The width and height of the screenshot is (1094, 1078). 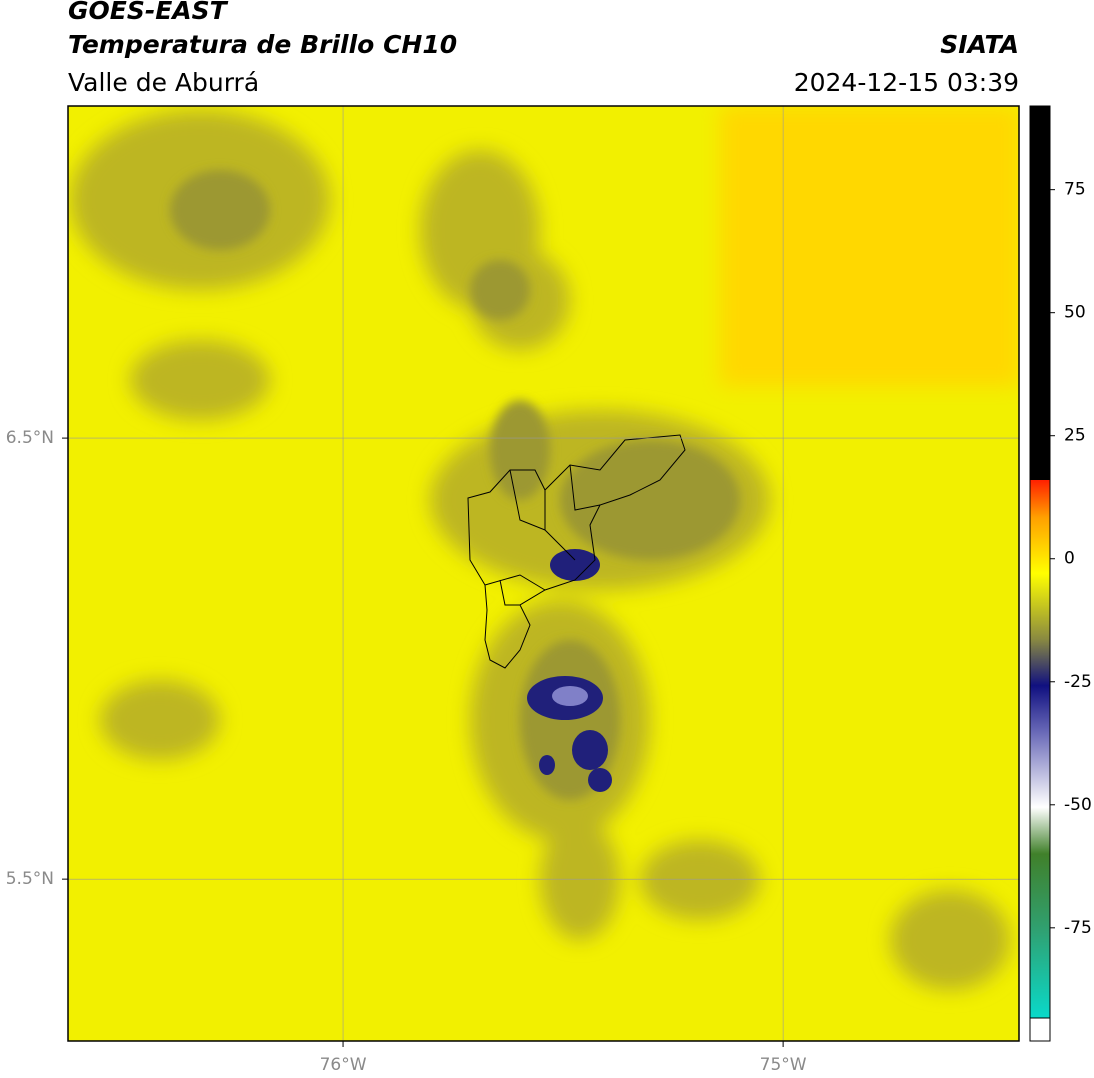 I want to click on x-tick-label: 76°W, so click(x=343, y=1065).